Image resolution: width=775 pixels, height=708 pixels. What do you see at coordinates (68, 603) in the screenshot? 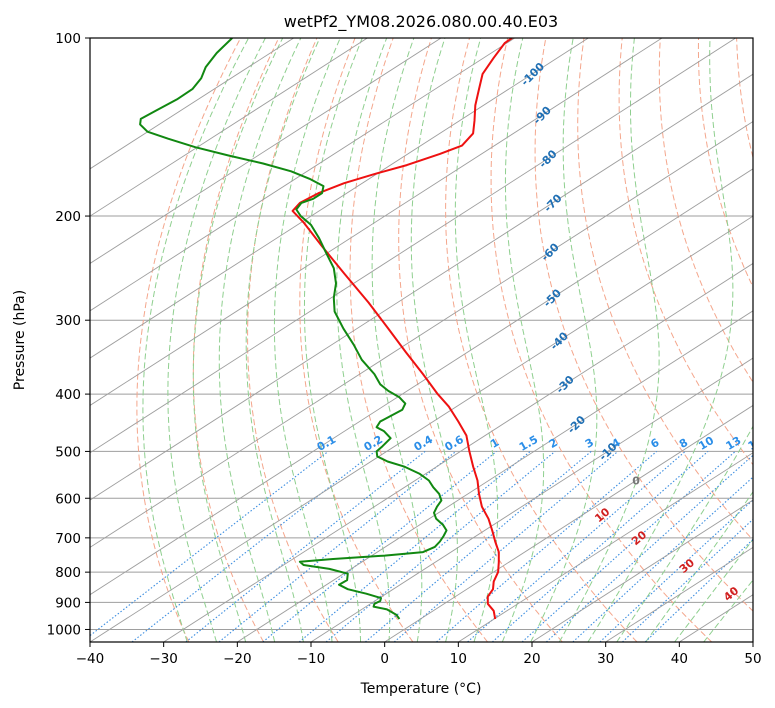
I see `y-tick-label: 900` at bounding box center [68, 603].